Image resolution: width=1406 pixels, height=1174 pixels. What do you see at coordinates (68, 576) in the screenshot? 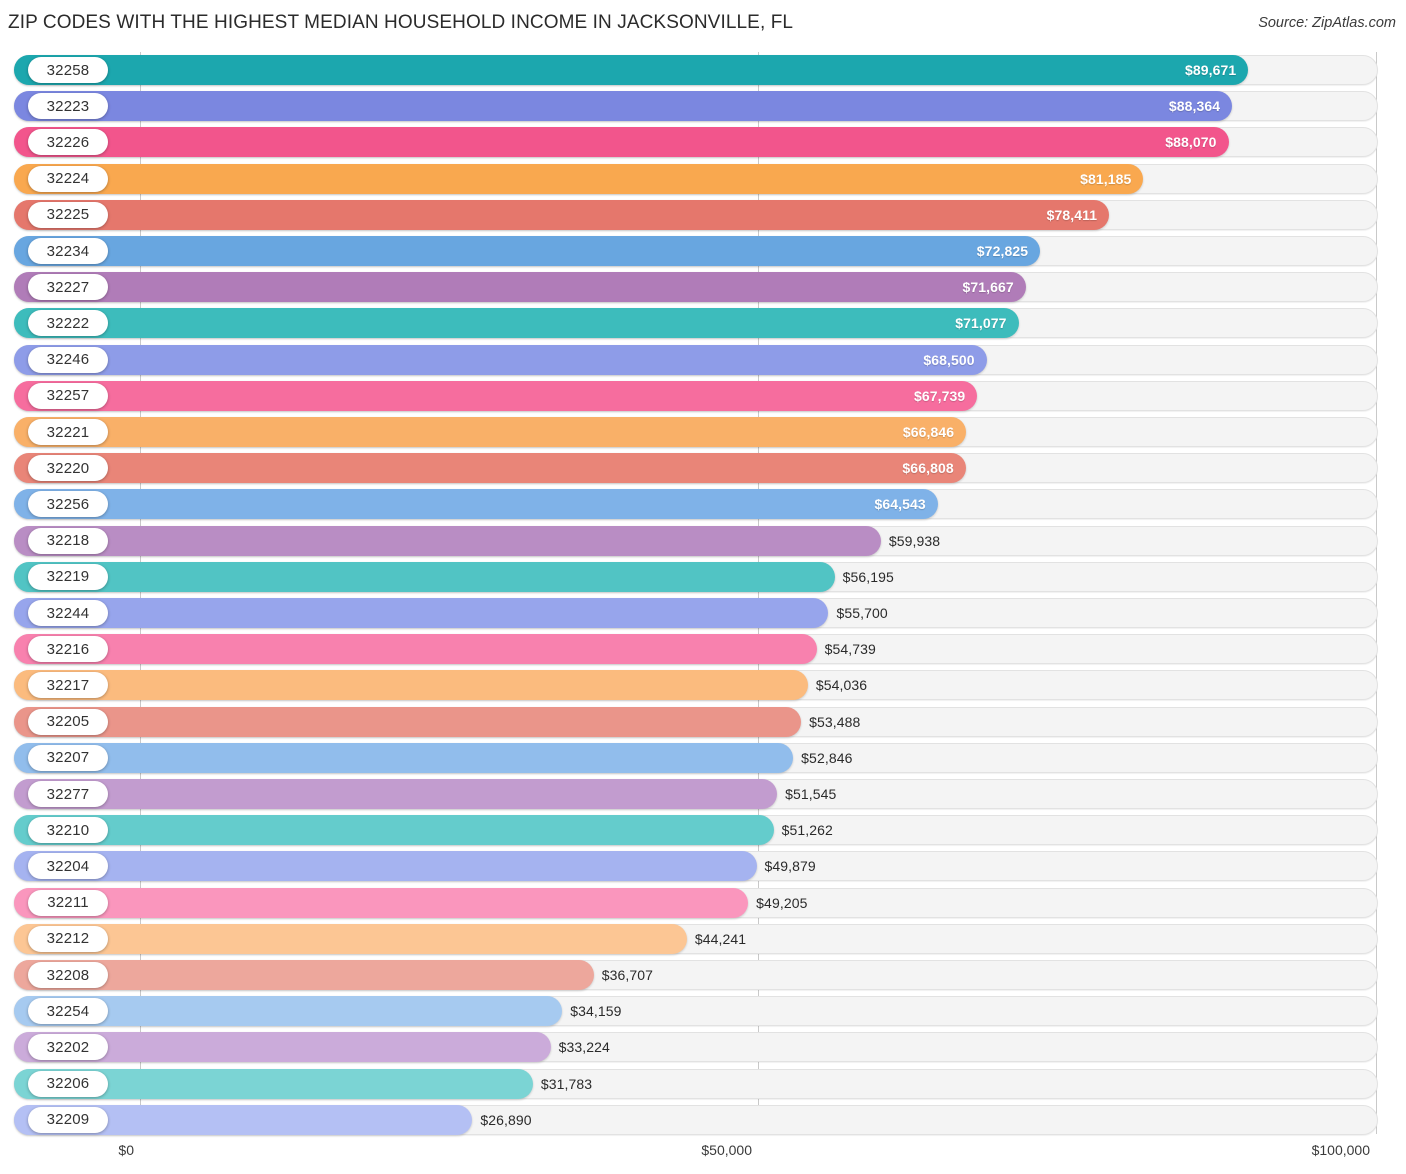
I see `zip-code-label: 32219` at bounding box center [68, 576].